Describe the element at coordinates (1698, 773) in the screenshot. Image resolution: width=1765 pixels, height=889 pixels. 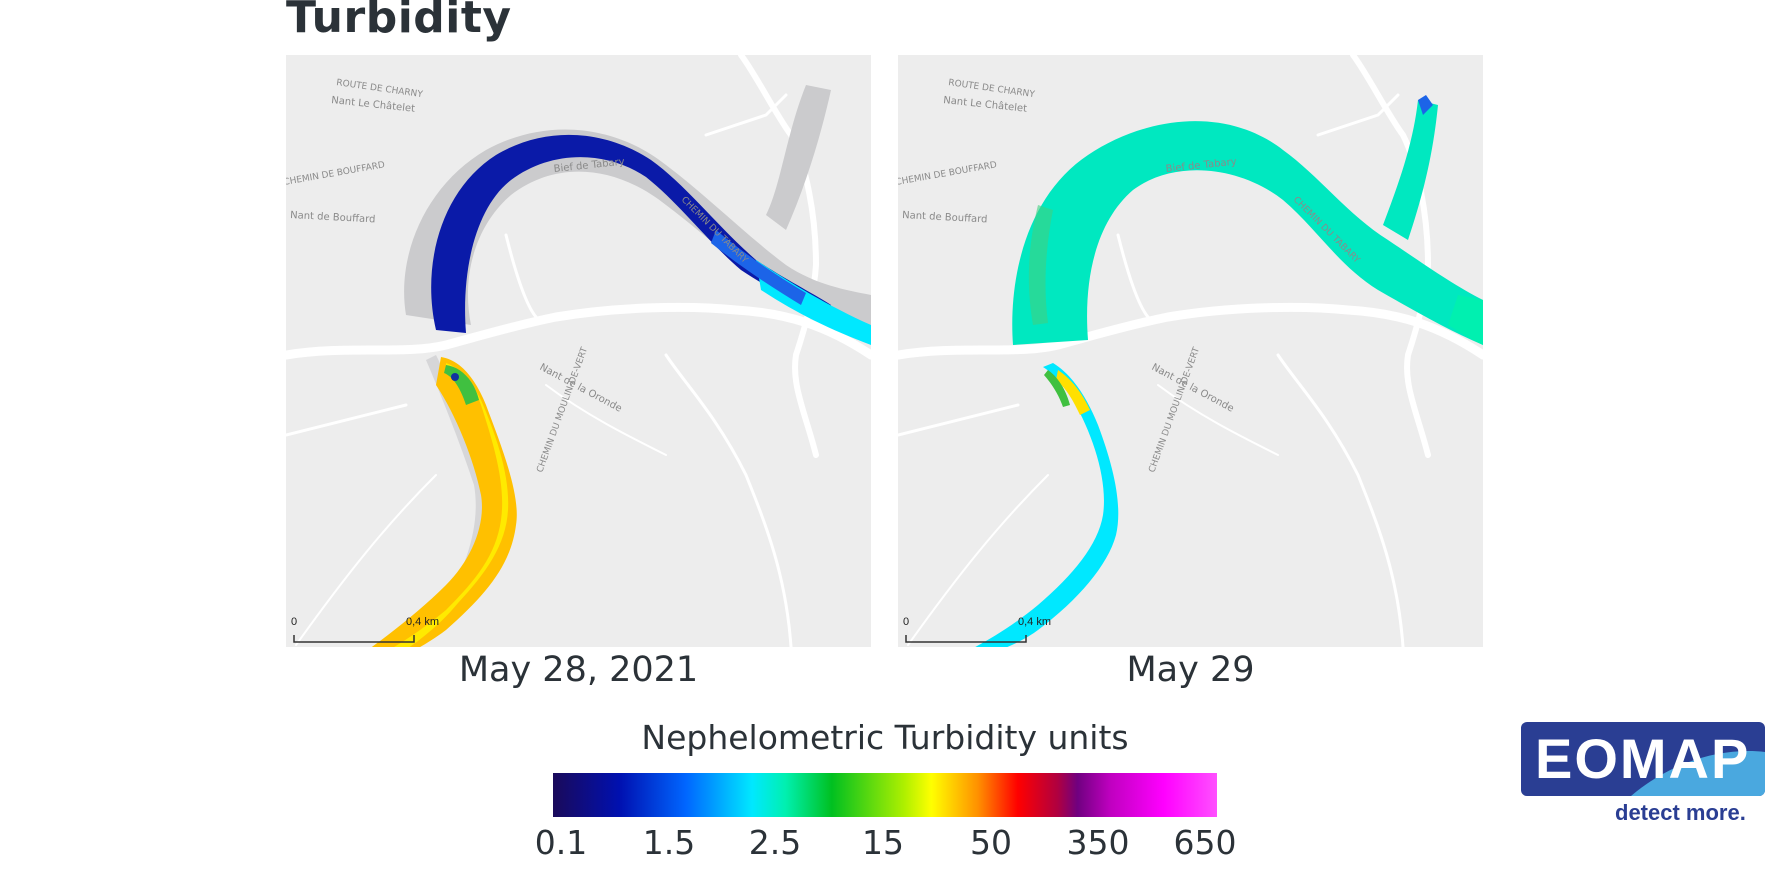
I see `logo-wave-icon` at that location.